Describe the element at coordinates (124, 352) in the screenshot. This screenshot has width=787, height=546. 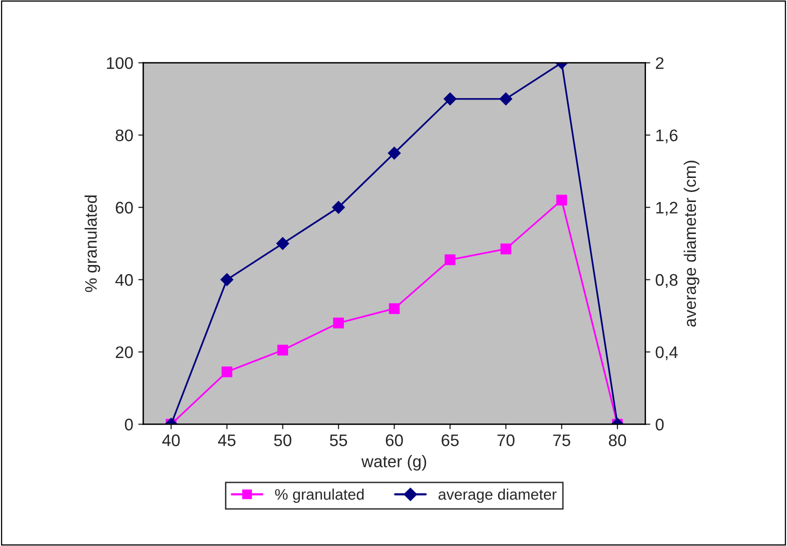
I see `y-tick-label: 20` at that location.